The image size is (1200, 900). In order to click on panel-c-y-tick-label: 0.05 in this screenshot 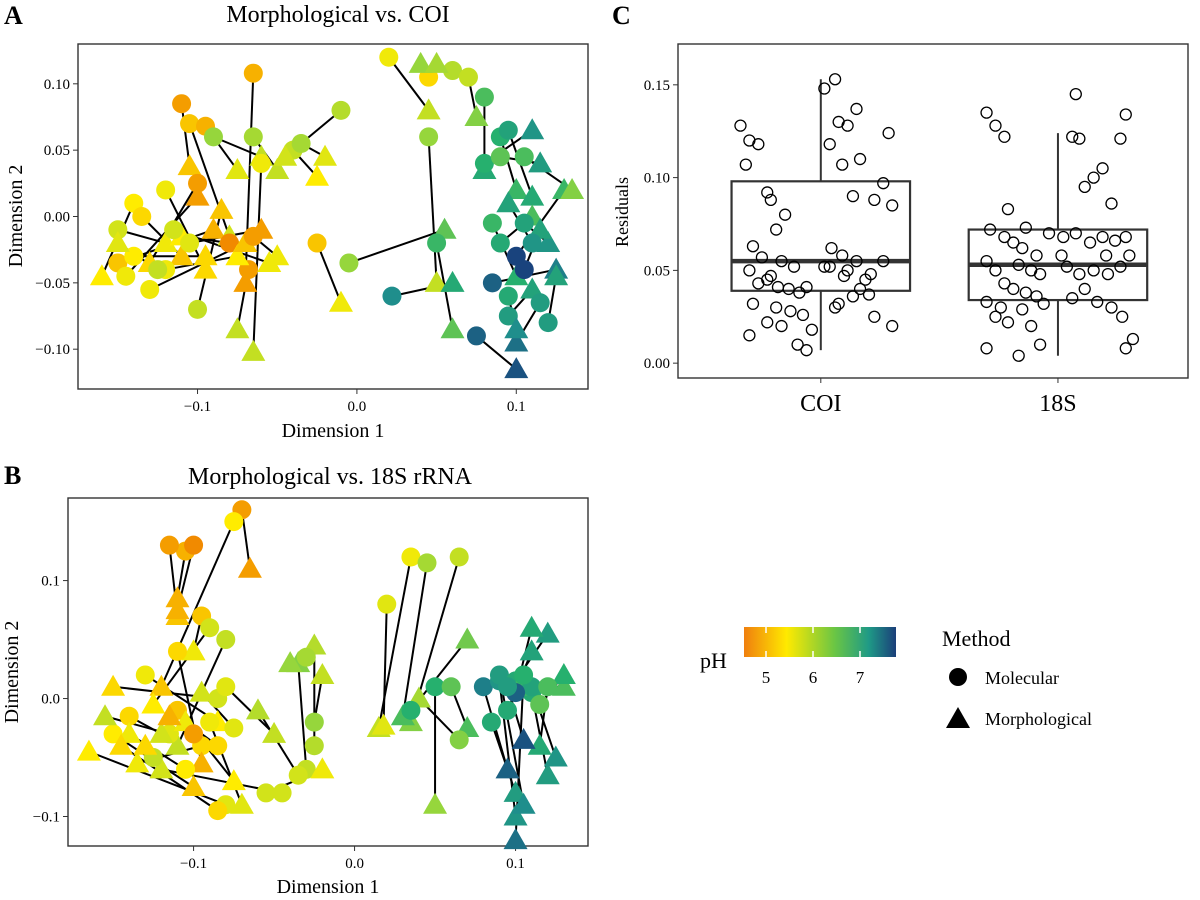, I will do `click(657, 271)`.